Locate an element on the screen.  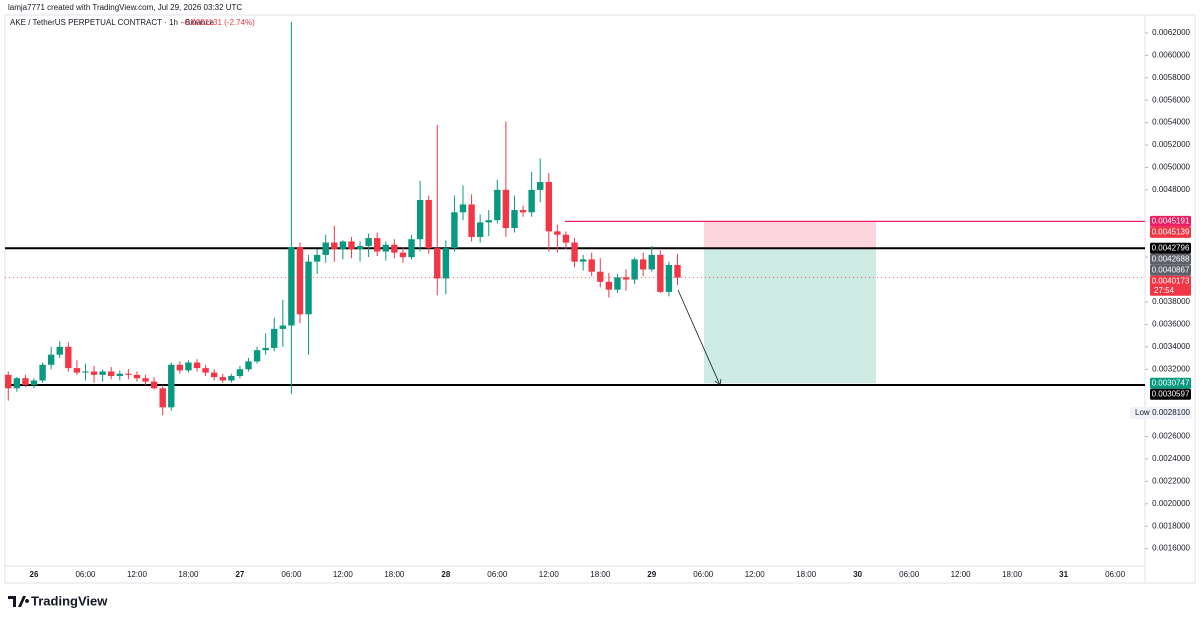
y-tick-label: 0.0020000 is located at coordinates (1171, 503).